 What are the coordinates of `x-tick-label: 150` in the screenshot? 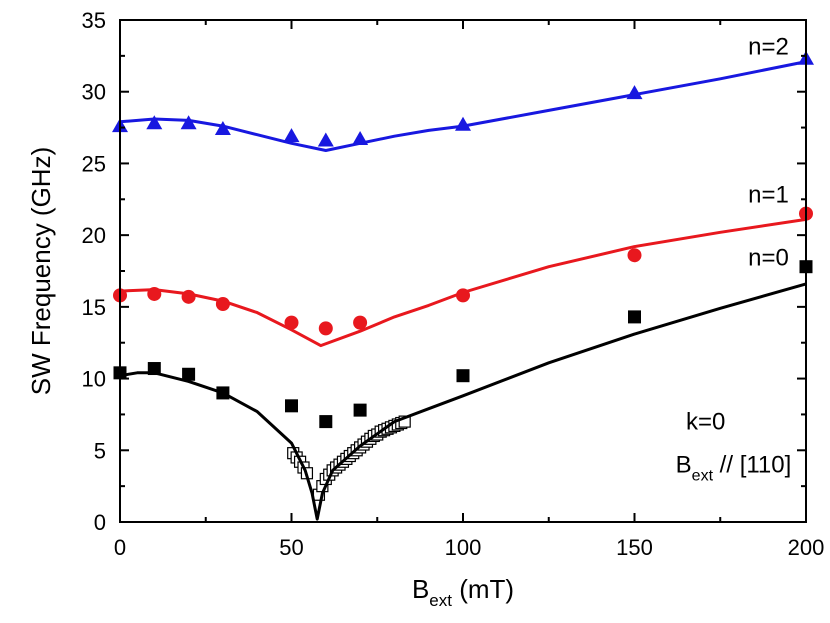 It's located at (634, 547).